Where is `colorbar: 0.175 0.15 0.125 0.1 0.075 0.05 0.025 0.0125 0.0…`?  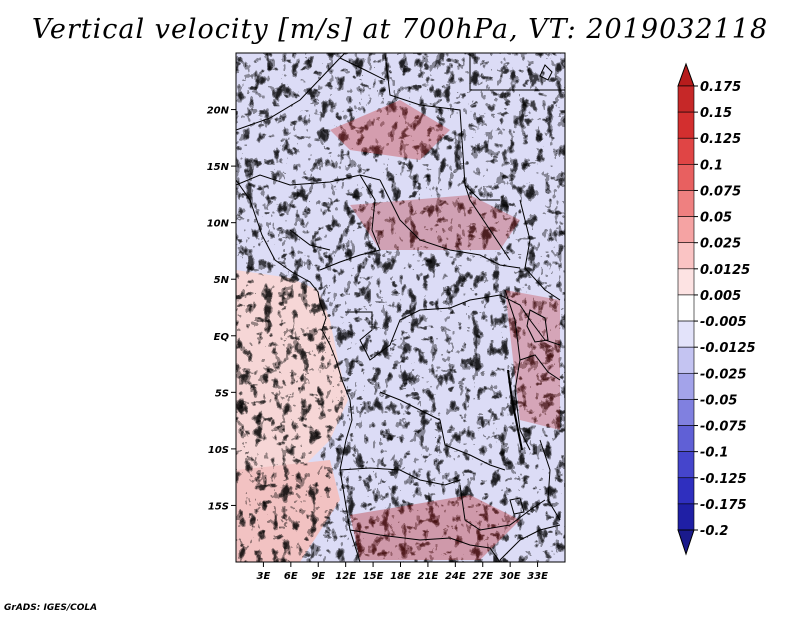 colorbar: 0.175 0.15 0.125 0.1 0.075 0.05 0.025 0.0125 0.0… is located at coordinates (716, 309).